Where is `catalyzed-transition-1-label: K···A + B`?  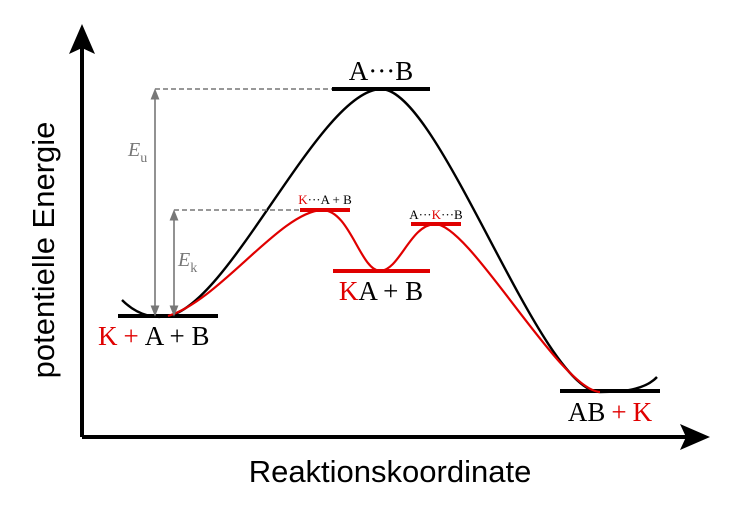
catalyzed-transition-1-label: K···A + B is located at coordinates (325, 199).